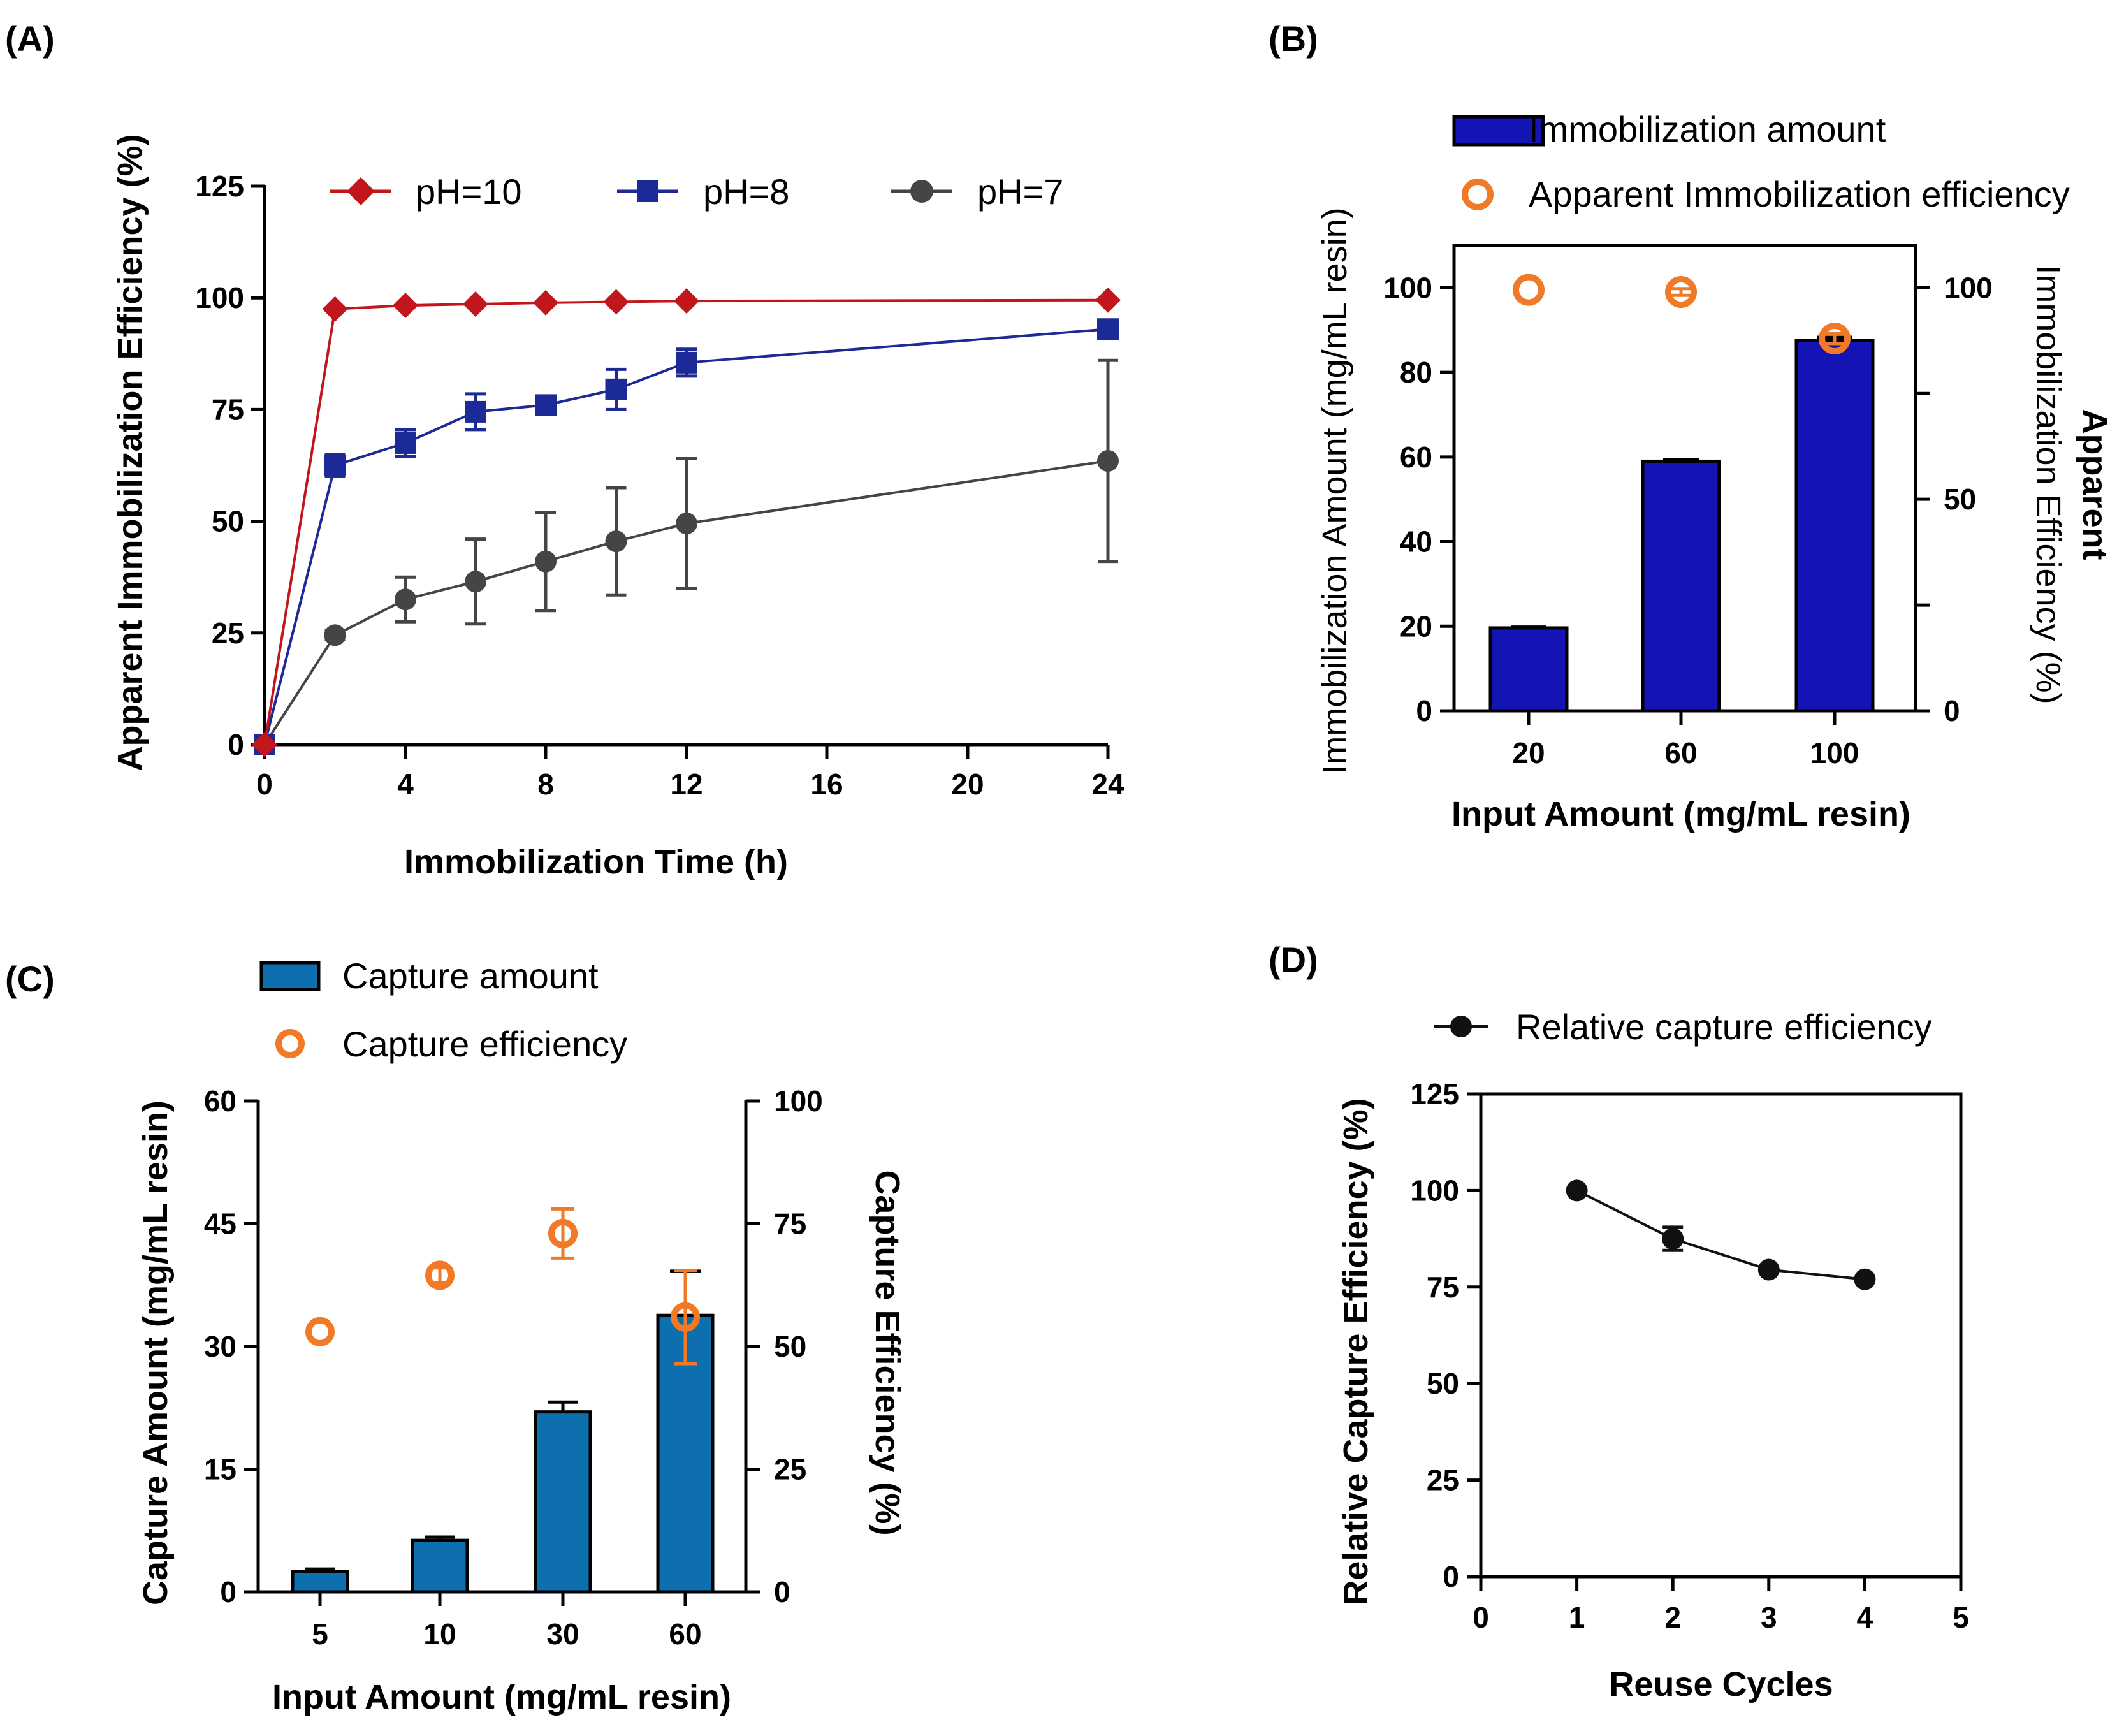 This screenshot has width=2117, height=1736. Describe the element at coordinates (264, 785) in the screenshot. I see `panel-a-x-tick-label: 0` at that location.